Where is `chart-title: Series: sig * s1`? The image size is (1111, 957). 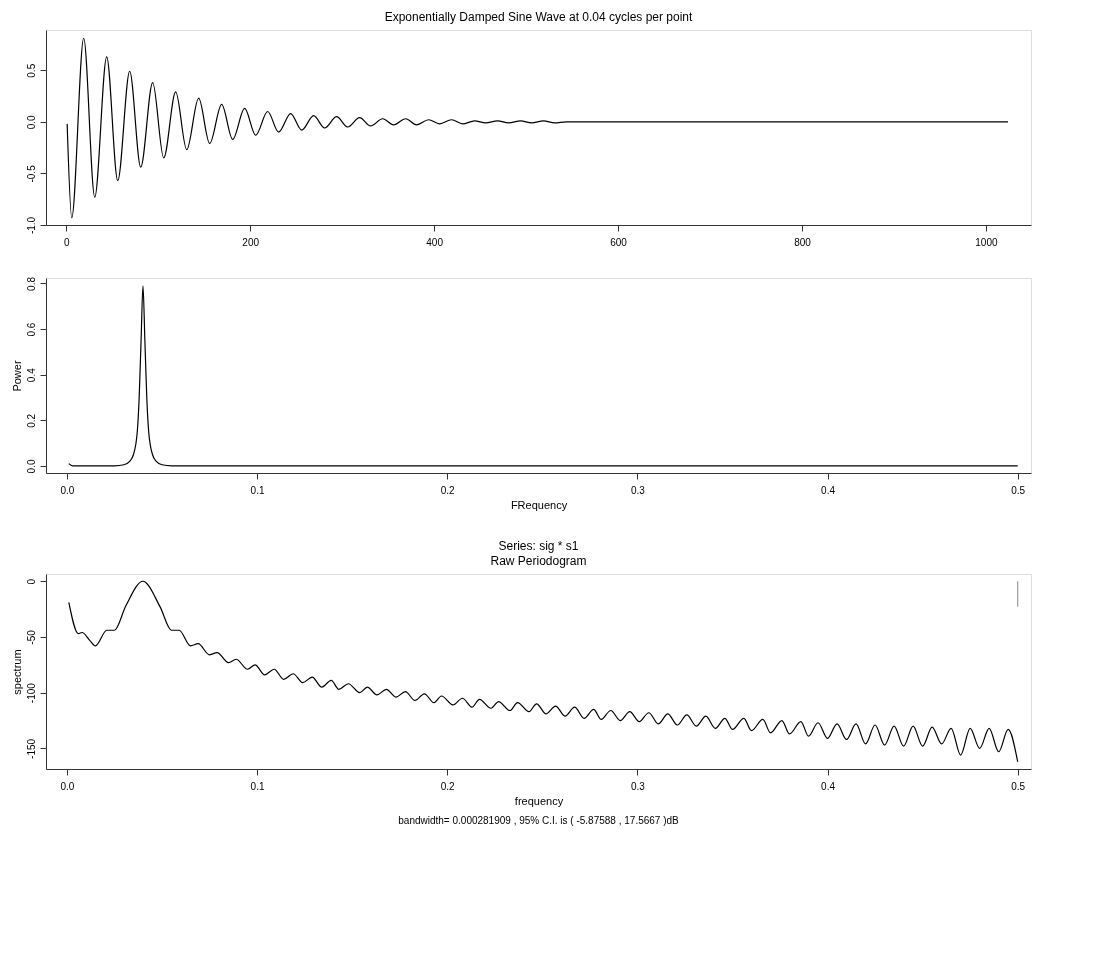 chart-title: Series: sig * s1 is located at coordinates (538, 546).